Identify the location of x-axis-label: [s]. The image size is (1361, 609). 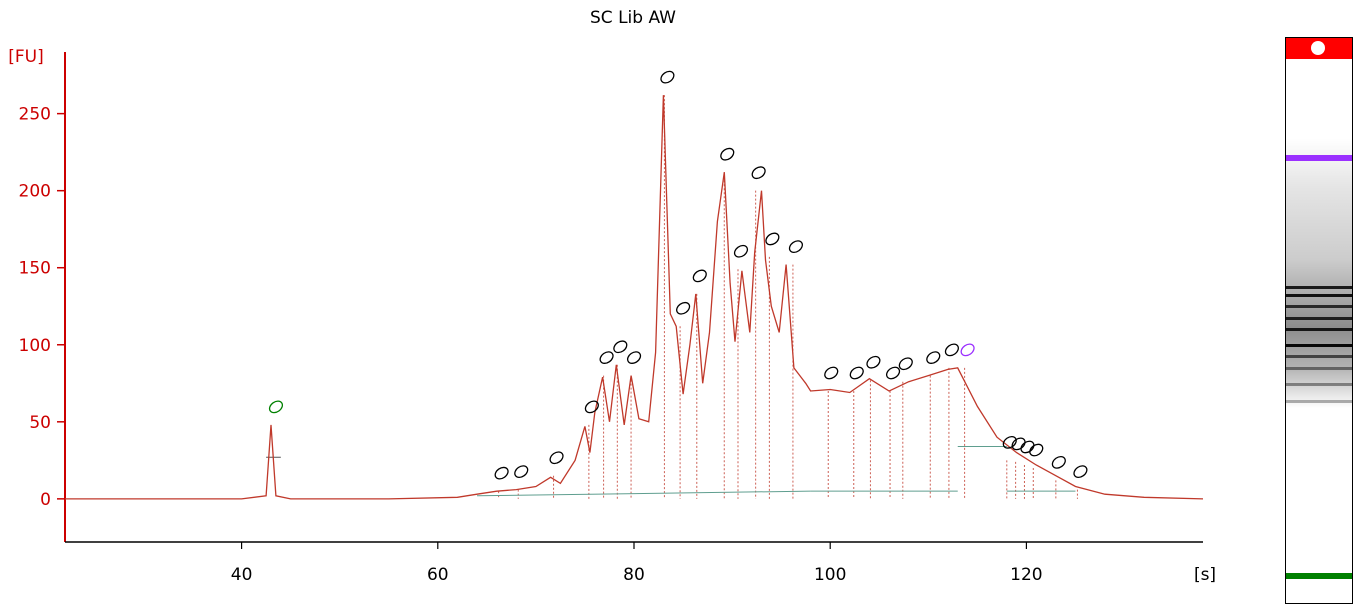
(1205, 575).